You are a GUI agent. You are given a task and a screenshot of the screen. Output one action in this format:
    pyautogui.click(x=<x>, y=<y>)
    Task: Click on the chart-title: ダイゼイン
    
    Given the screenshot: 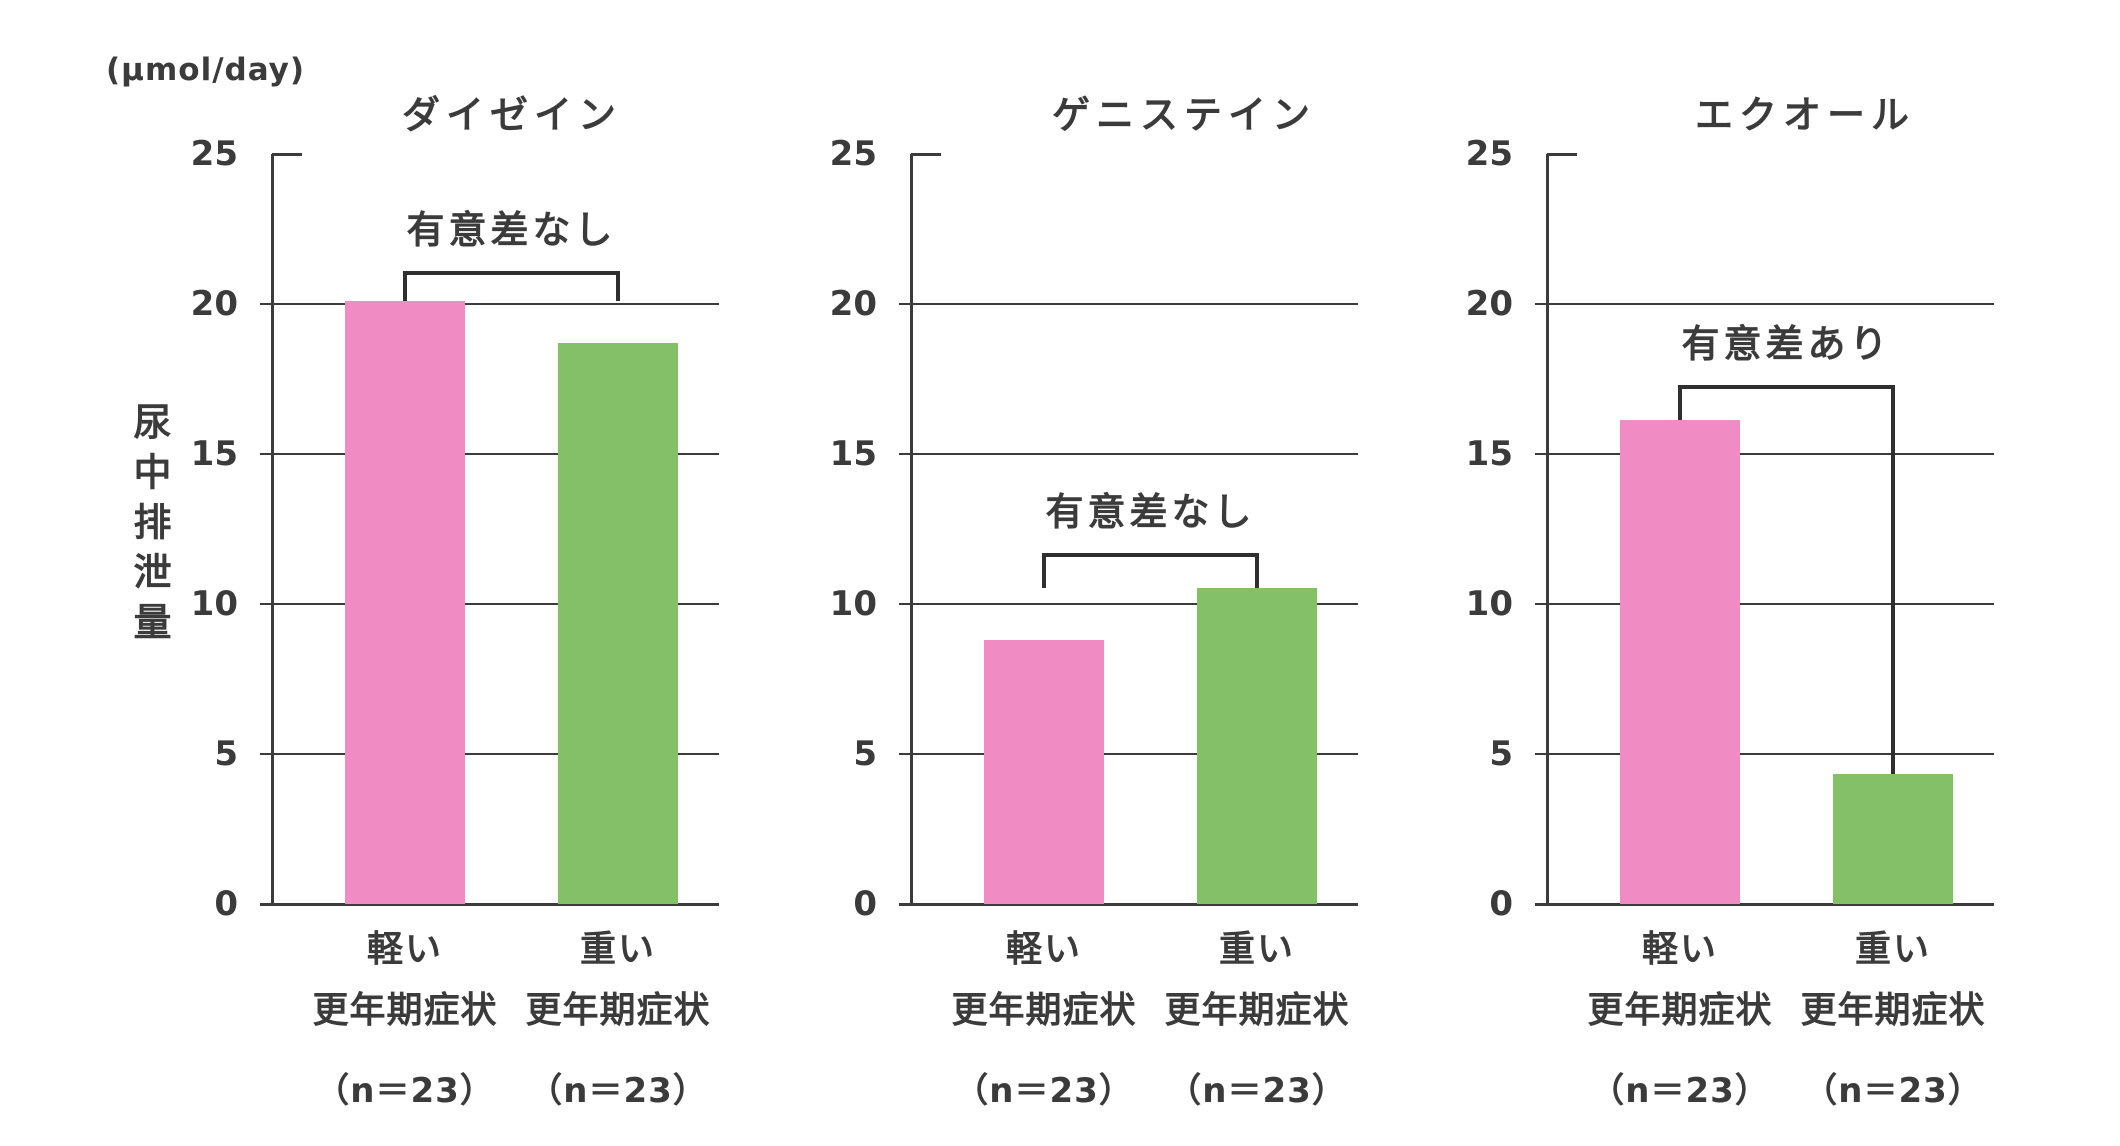 What is the action you would take?
    pyautogui.click(x=512, y=115)
    